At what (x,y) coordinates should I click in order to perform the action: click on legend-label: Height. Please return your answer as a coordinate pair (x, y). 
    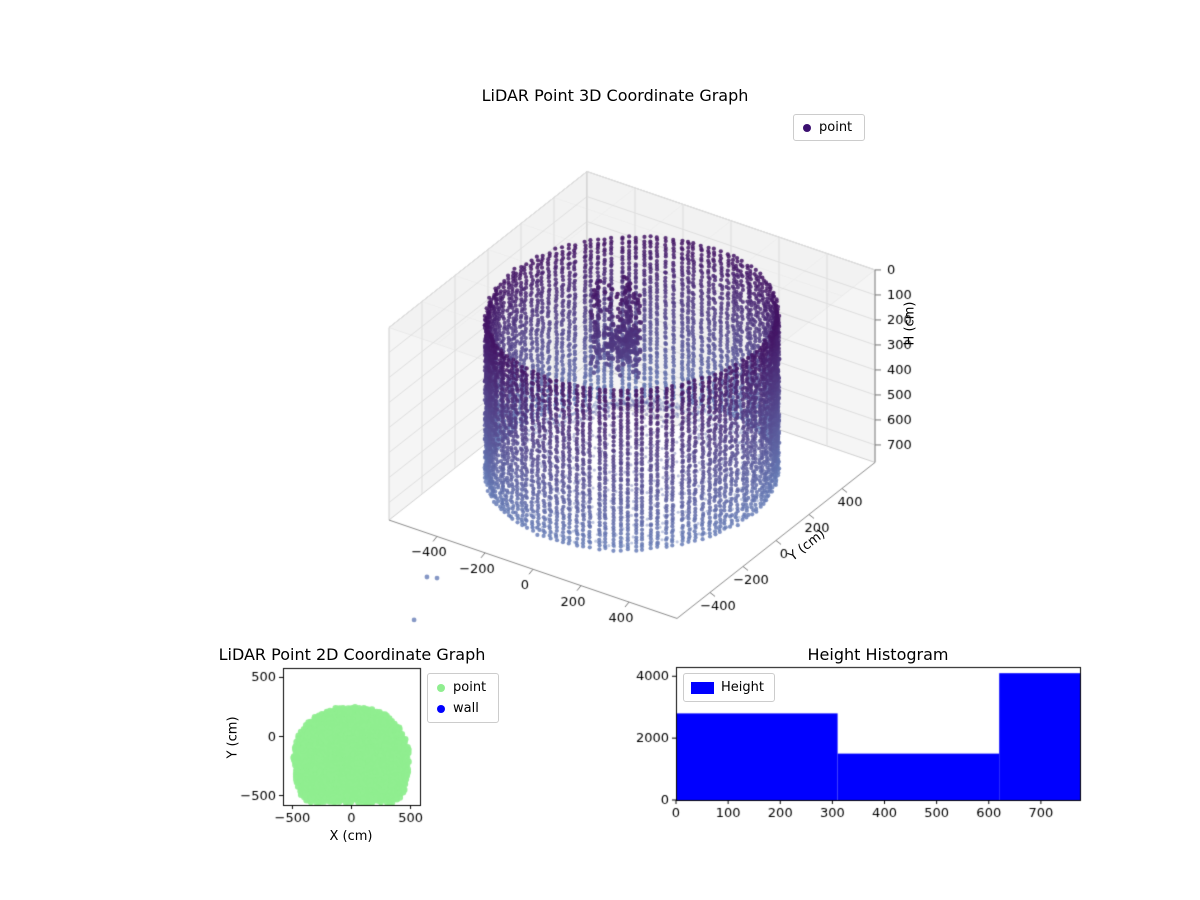
    Looking at the image, I should click on (742, 687).